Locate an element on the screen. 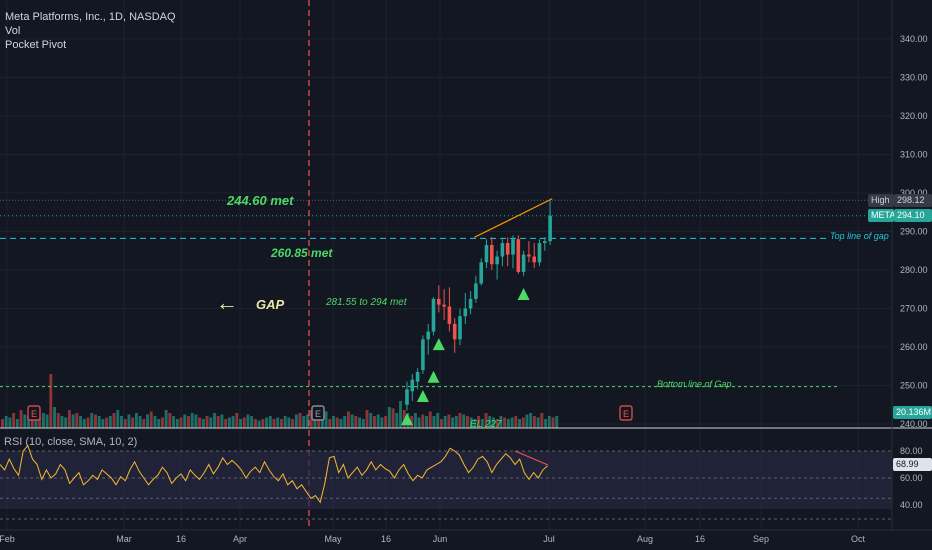 This screenshot has height=550, width=932. high-tag-value: 298.12 is located at coordinates (913, 200).